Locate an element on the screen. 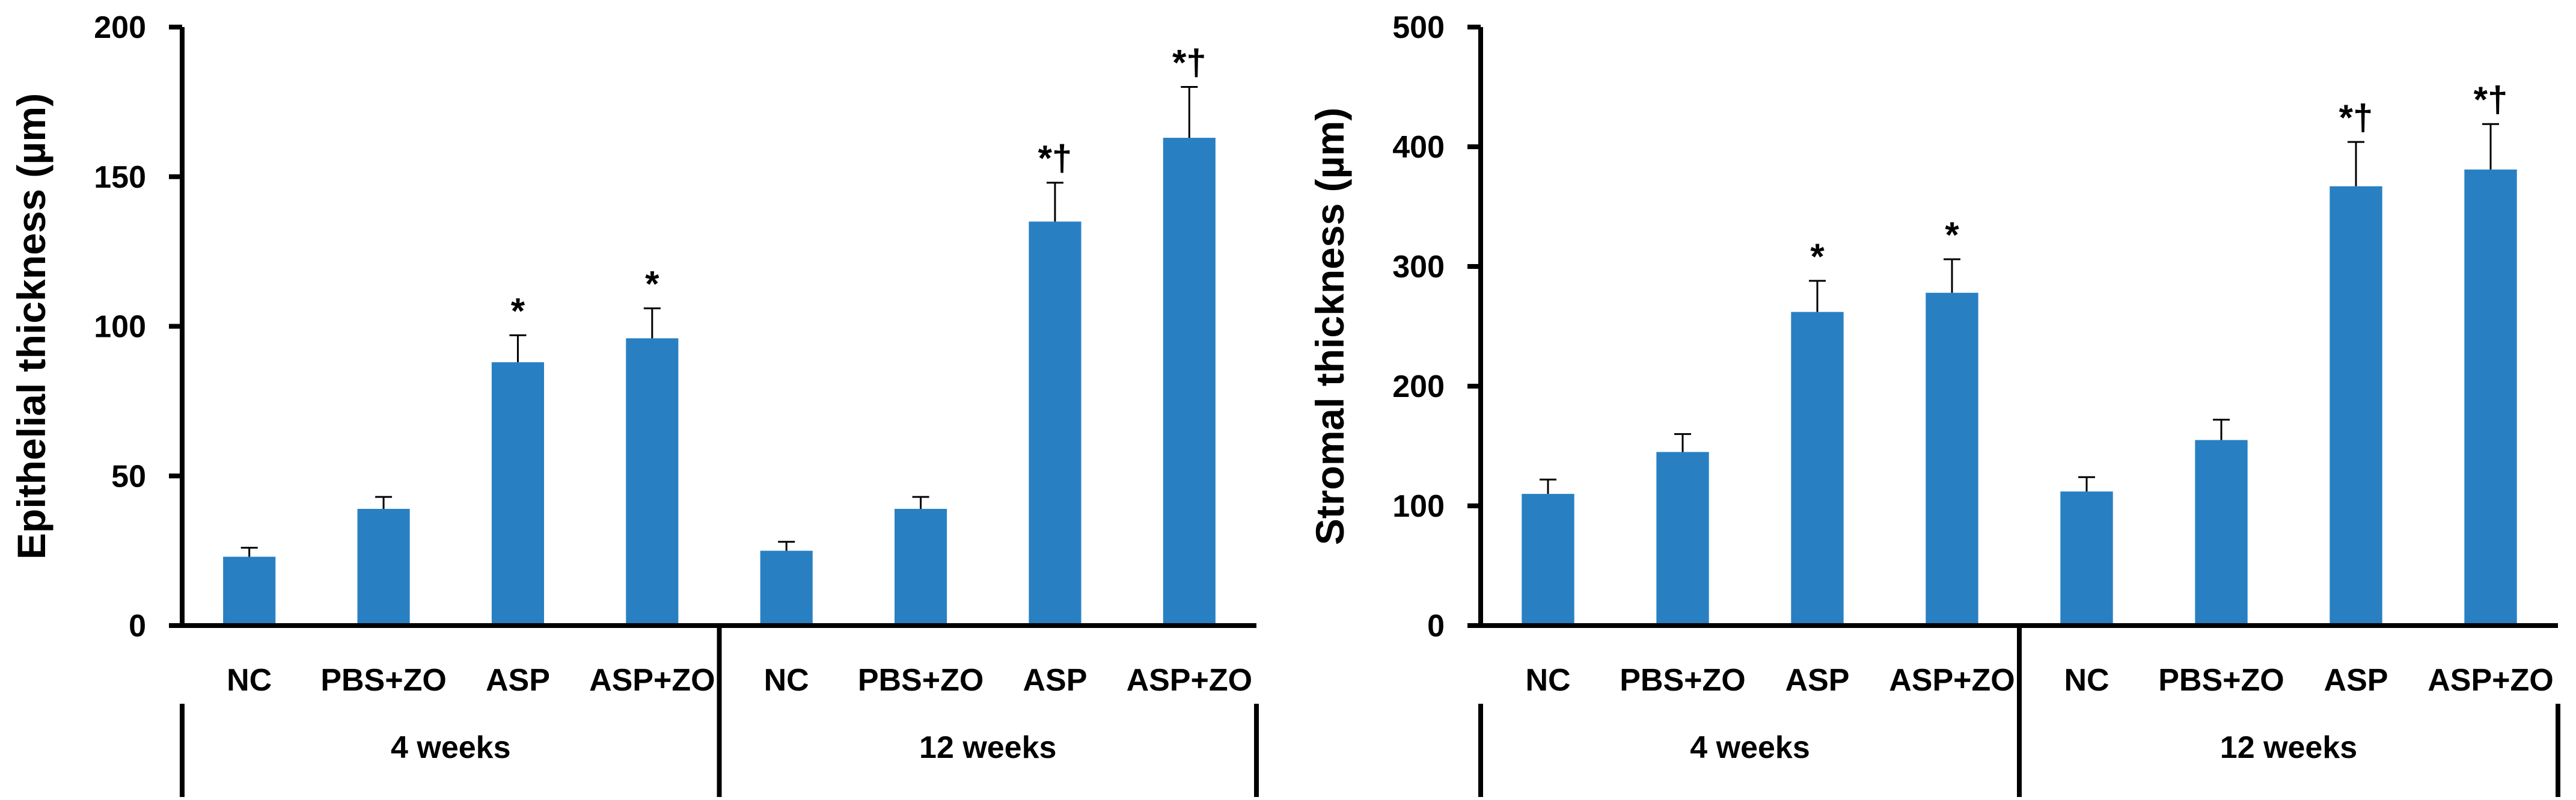  y-tick-label: 150 is located at coordinates (120, 177).